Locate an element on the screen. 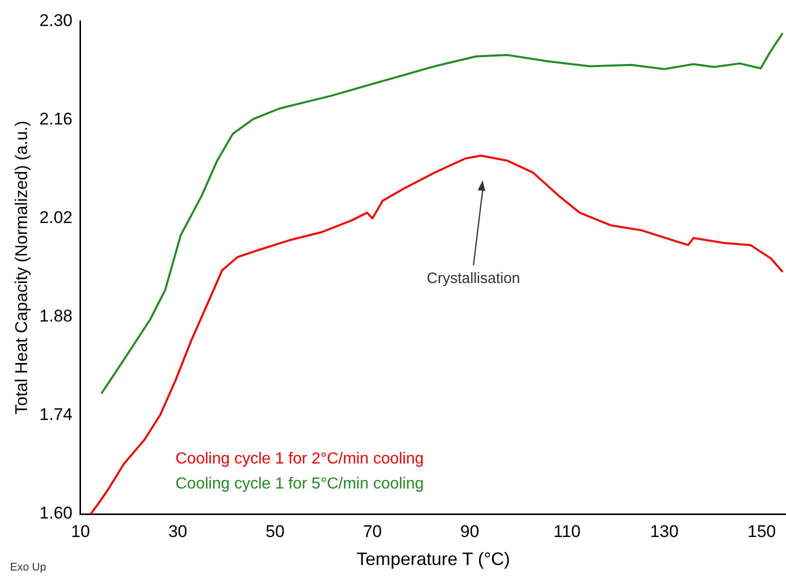  x-tick-label: 50 is located at coordinates (275, 531).